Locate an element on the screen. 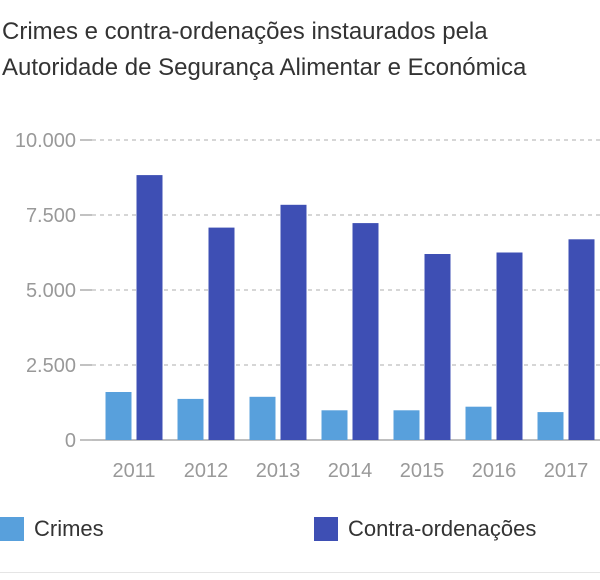 The width and height of the screenshot is (600, 580). bar-contra-ordenacoes-2013 is located at coordinates (293, 322).